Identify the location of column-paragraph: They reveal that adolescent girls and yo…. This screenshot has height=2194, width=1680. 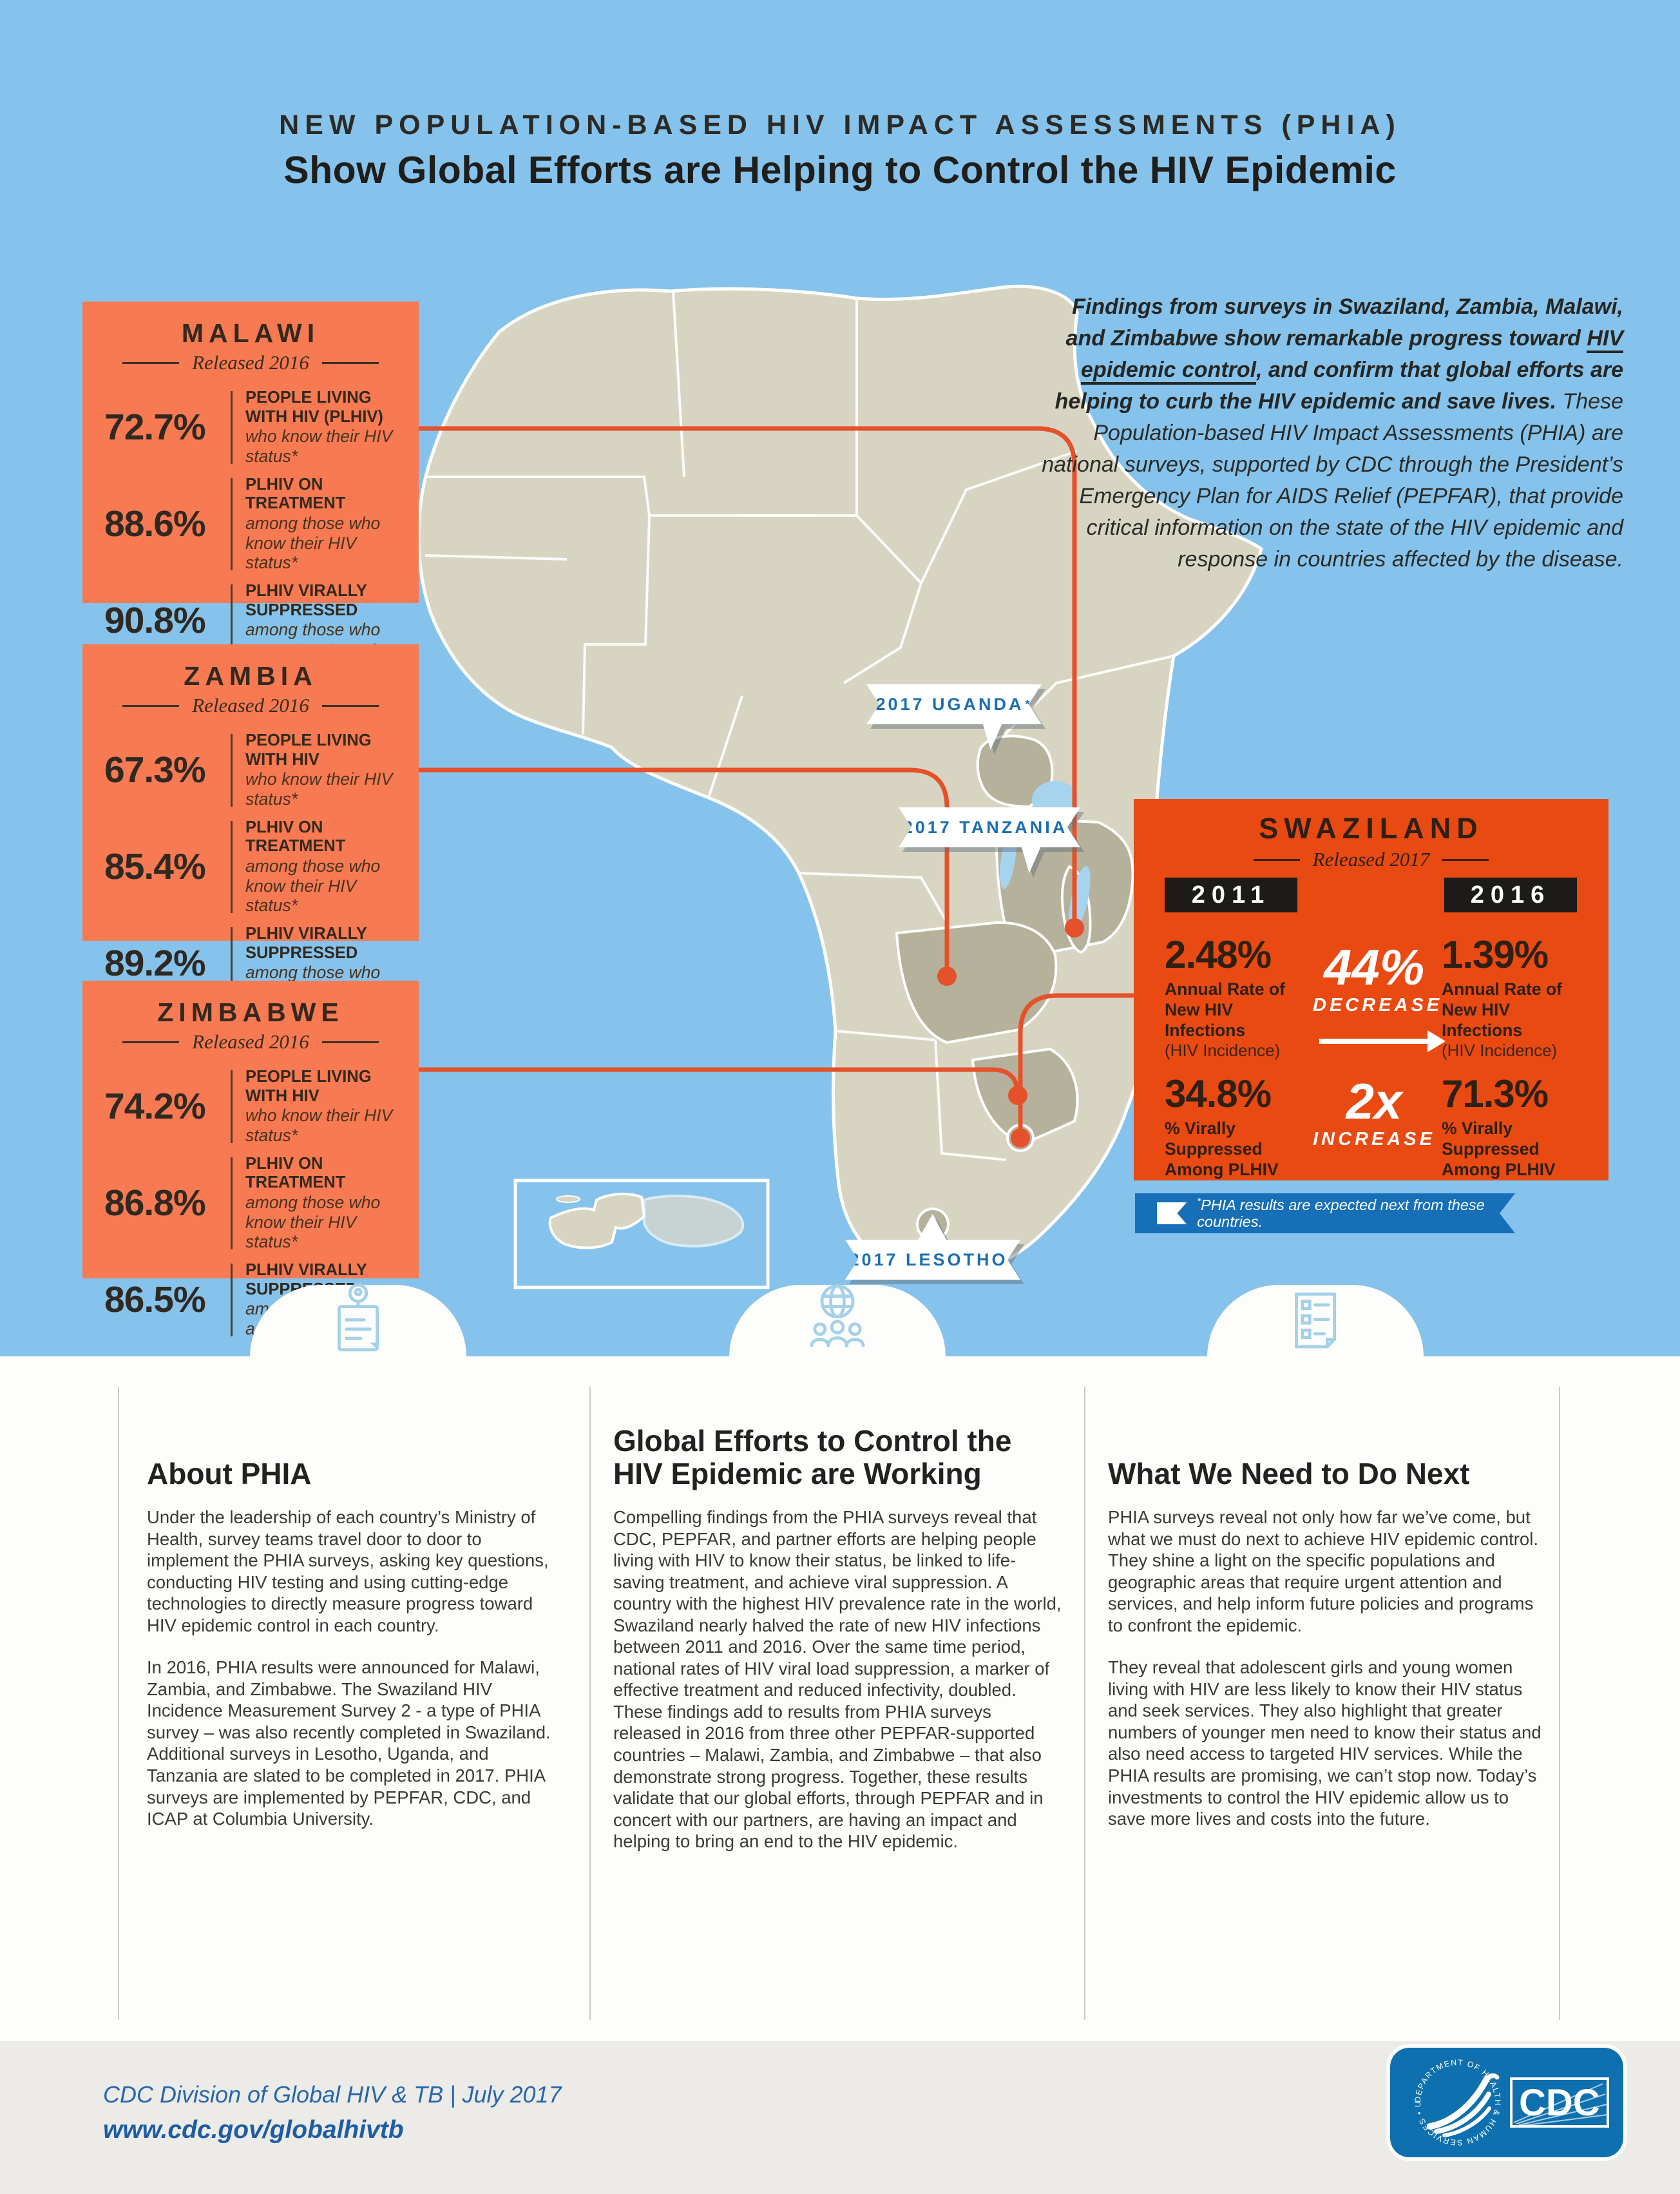
(1325, 1743).